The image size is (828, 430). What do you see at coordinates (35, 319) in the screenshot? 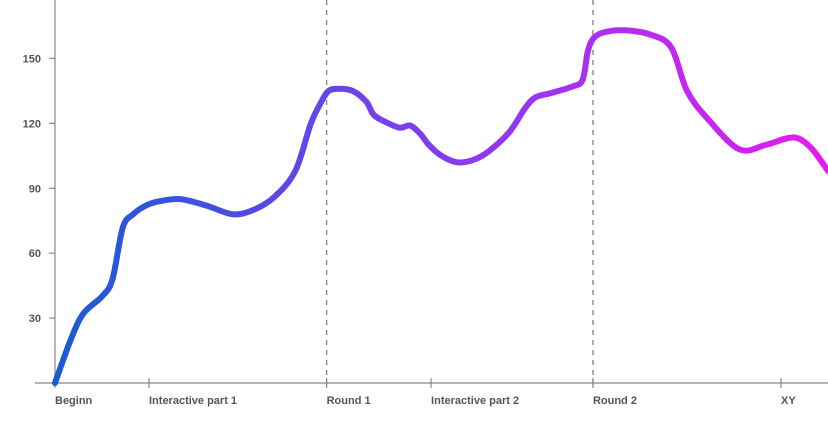
I see `y-tick-label: 30` at bounding box center [35, 319].